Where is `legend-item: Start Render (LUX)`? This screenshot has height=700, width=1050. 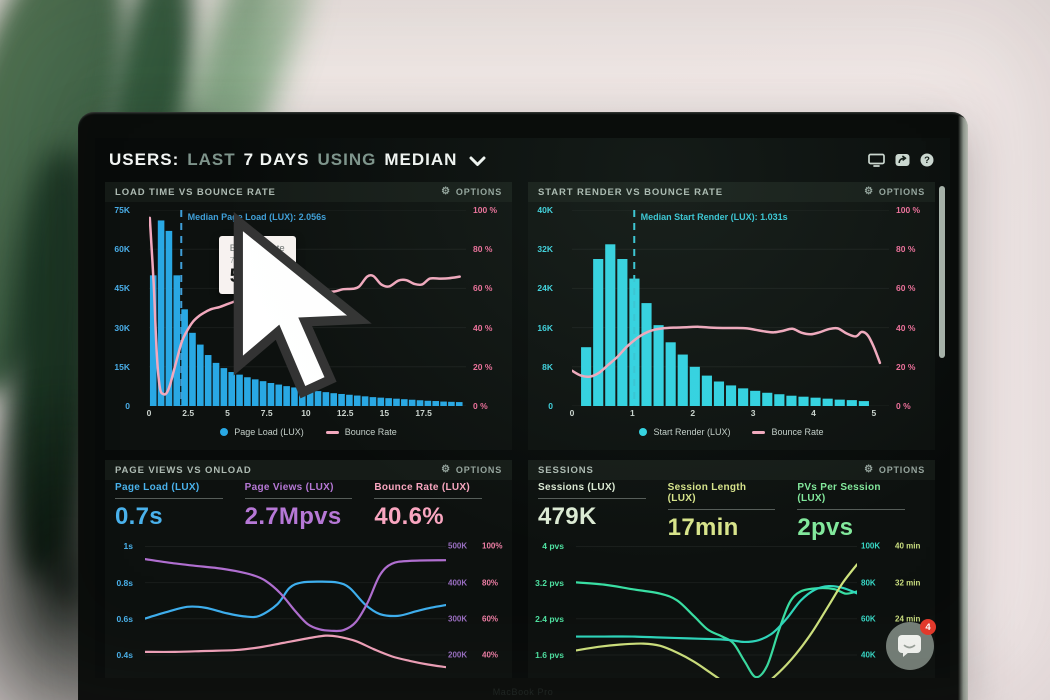
legend-item: Start Render (LUX) is located at coordinates (684, 432).